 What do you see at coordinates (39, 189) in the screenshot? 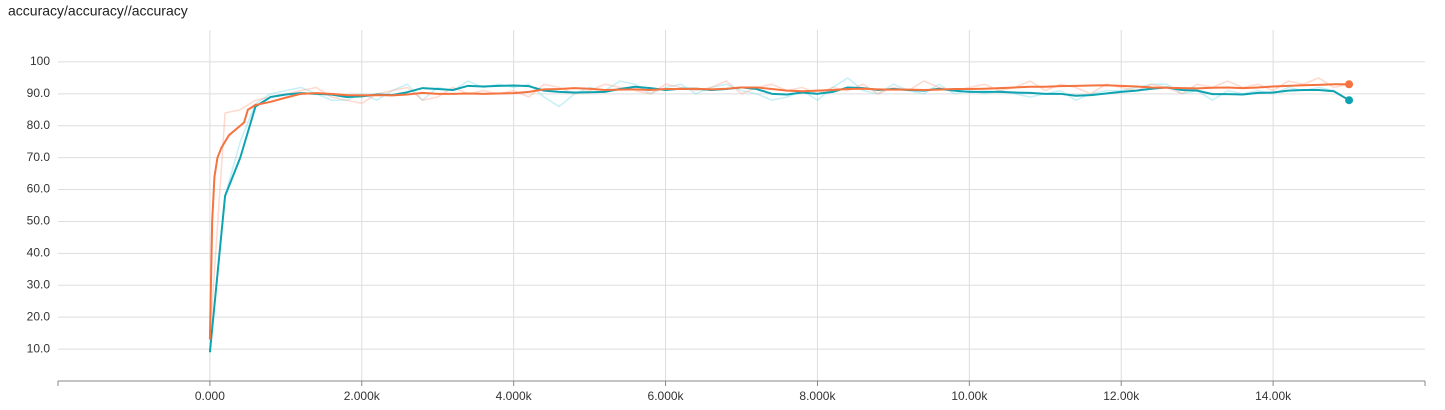
I see `y-tick-label: 60.0` at bounding box center [39, 189].